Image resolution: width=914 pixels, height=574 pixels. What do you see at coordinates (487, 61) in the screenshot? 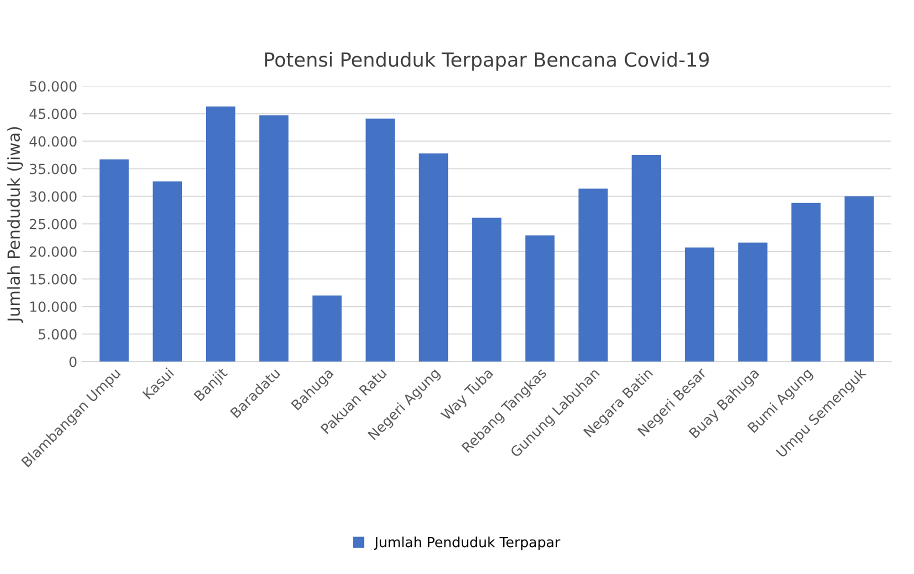
I see `chart-title: Potensi Penduduk Terpapar Bencana Covid-19` at bounding box center [487, 61].